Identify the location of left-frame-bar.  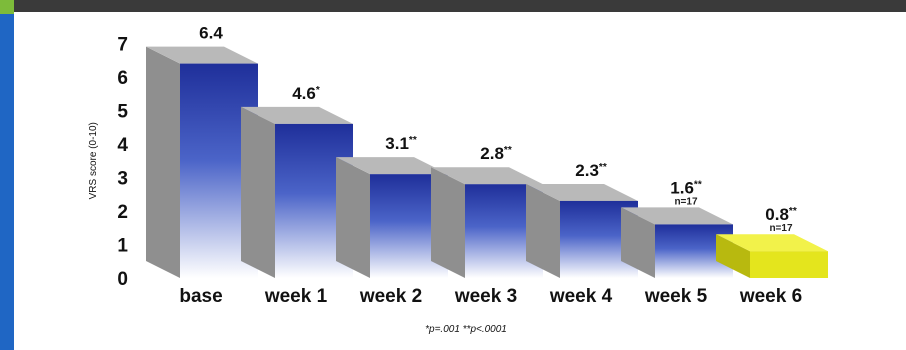
(7, 175).